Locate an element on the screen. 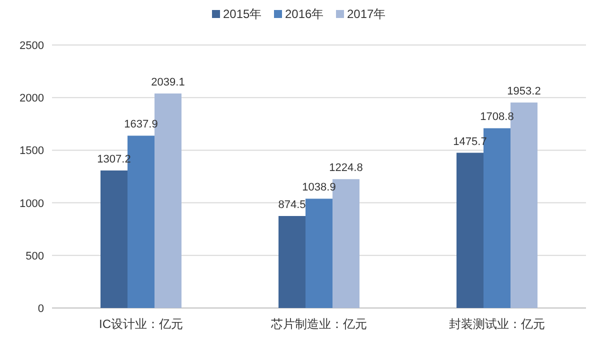  legend-label: 2017年 is located at coordinates (366, 14).